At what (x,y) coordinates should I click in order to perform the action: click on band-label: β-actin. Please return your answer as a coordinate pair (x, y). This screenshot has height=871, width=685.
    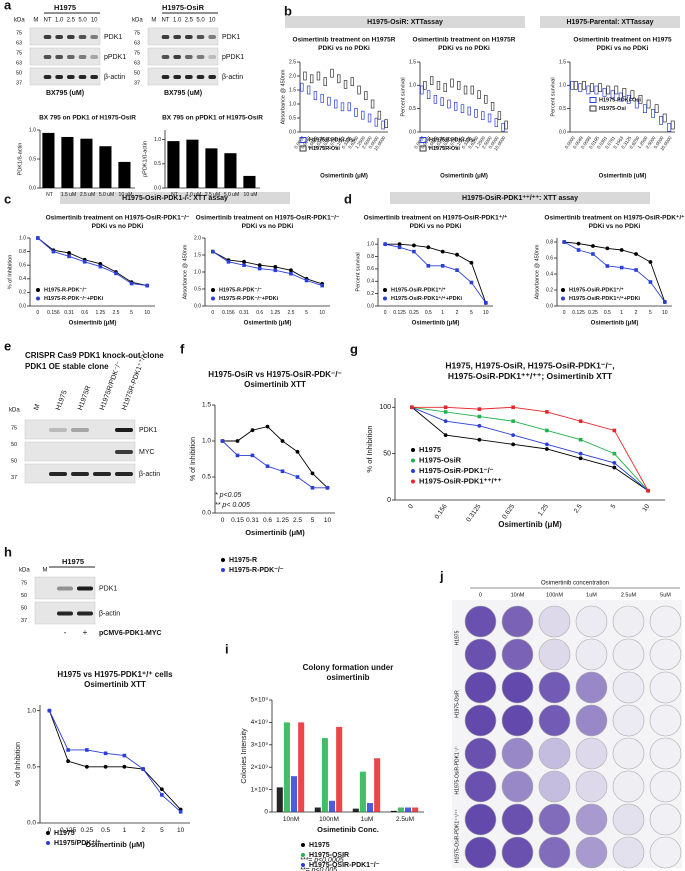
    Looking at the image, I should click on (114, 77).